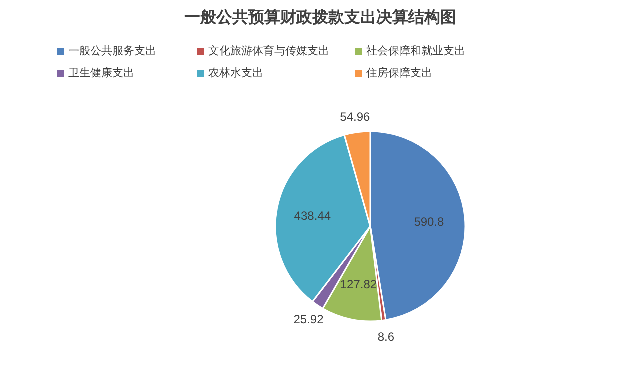  I want to click on legend-label: 农林水支出, so click(236, 73).